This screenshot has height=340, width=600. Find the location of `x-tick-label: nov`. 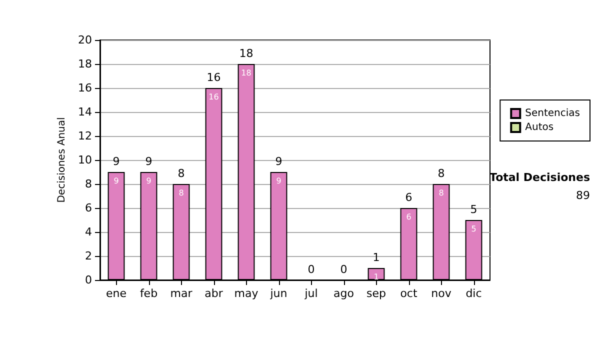

x-tick-label: nov is located at coordinates (441, 293).